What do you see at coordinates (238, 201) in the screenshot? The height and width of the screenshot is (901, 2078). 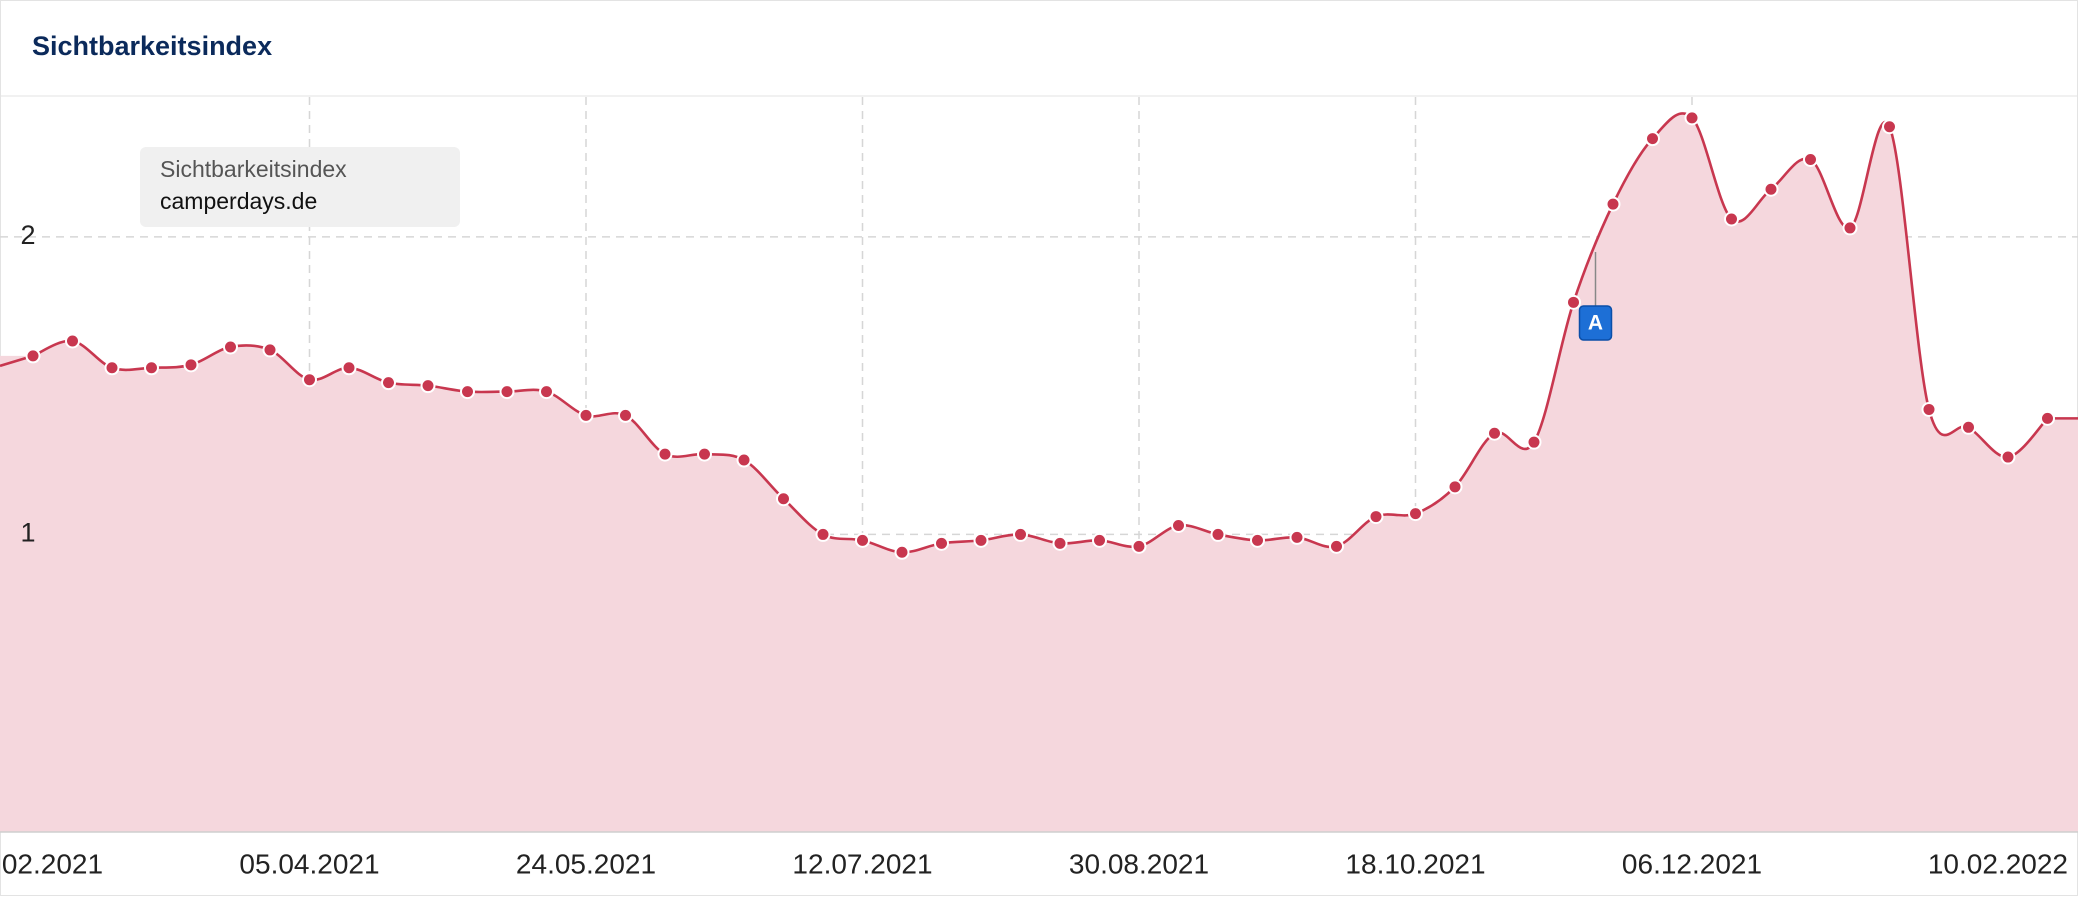 I see `legend-entry: camperdays.de` at bounding box center [238, 201].